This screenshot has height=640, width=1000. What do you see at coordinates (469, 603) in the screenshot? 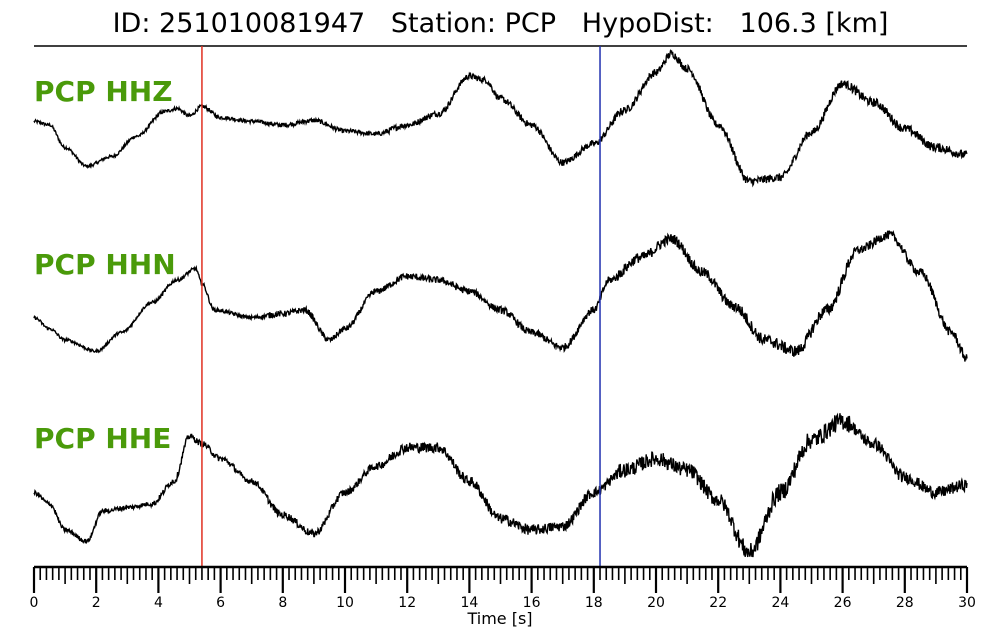
I see `x-tick-label: 14` at bounding box center [469, 603].